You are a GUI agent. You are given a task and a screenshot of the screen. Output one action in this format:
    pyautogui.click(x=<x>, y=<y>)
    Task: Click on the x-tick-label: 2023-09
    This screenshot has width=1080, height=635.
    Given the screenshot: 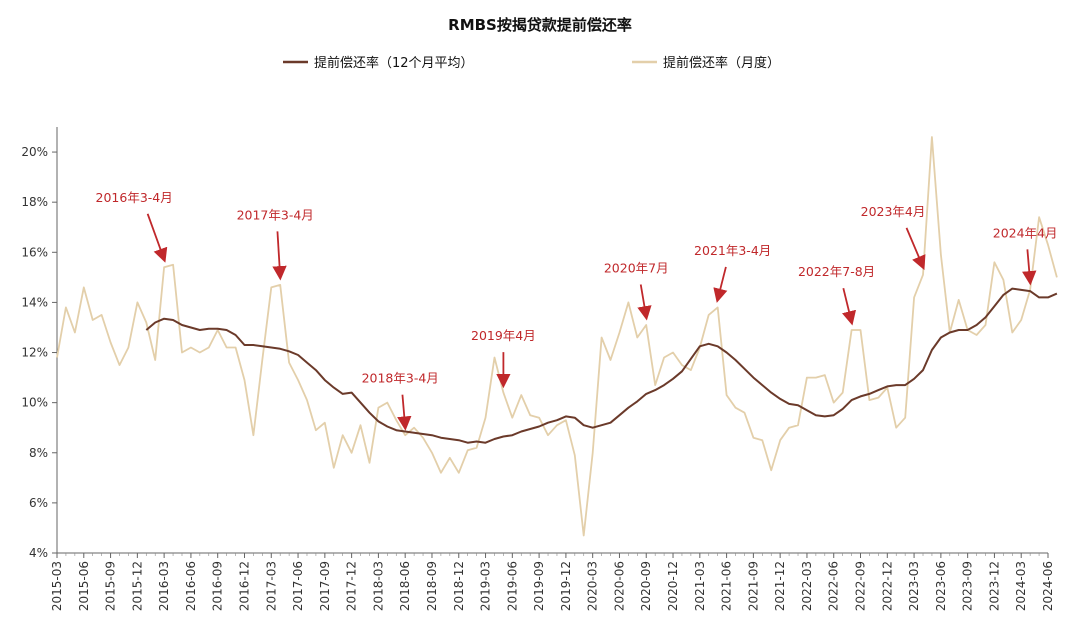 What is the action you would take?
    pyautogui.click(x=968, y=586)
    